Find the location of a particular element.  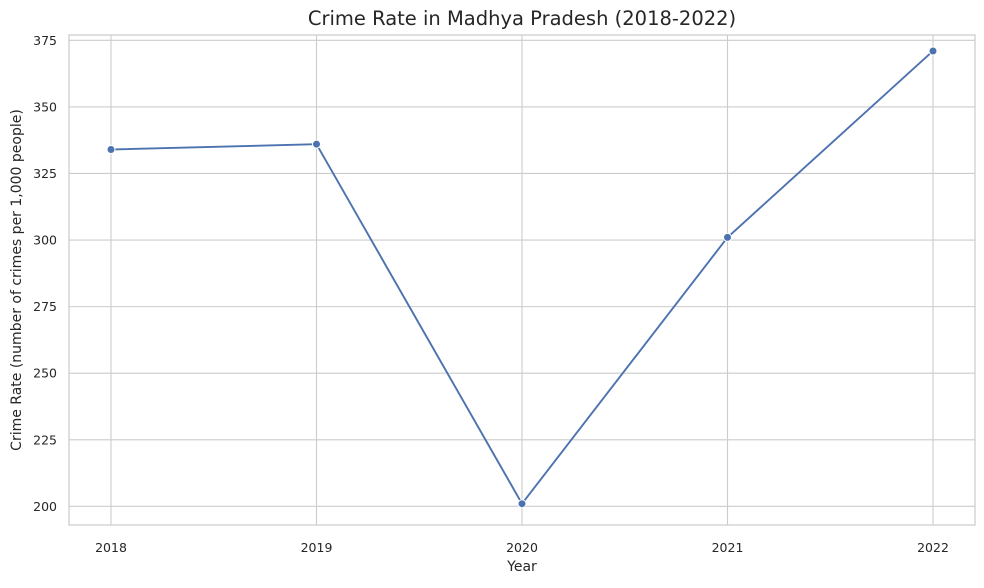

x-tick-label: 2018 is located at coordinates (111, 547).